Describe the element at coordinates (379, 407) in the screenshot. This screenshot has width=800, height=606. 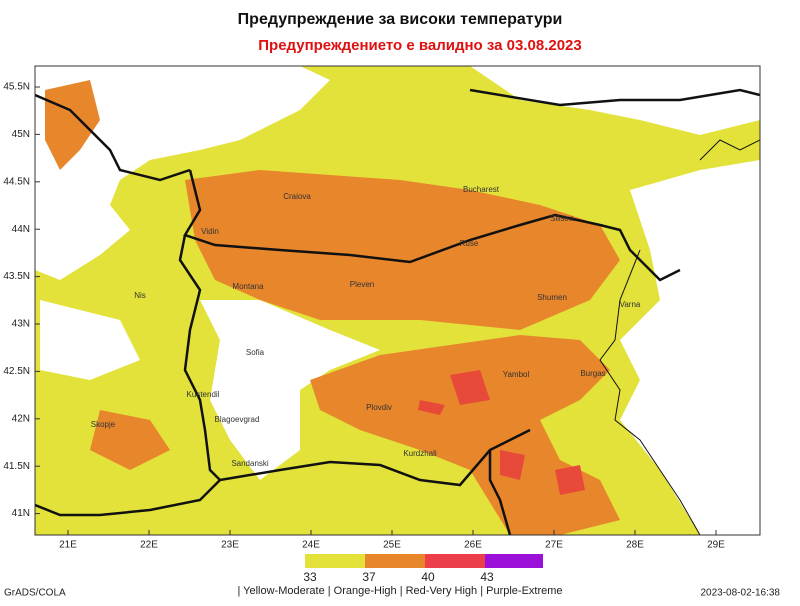
I see `city-label: Plovdiv` at that location.